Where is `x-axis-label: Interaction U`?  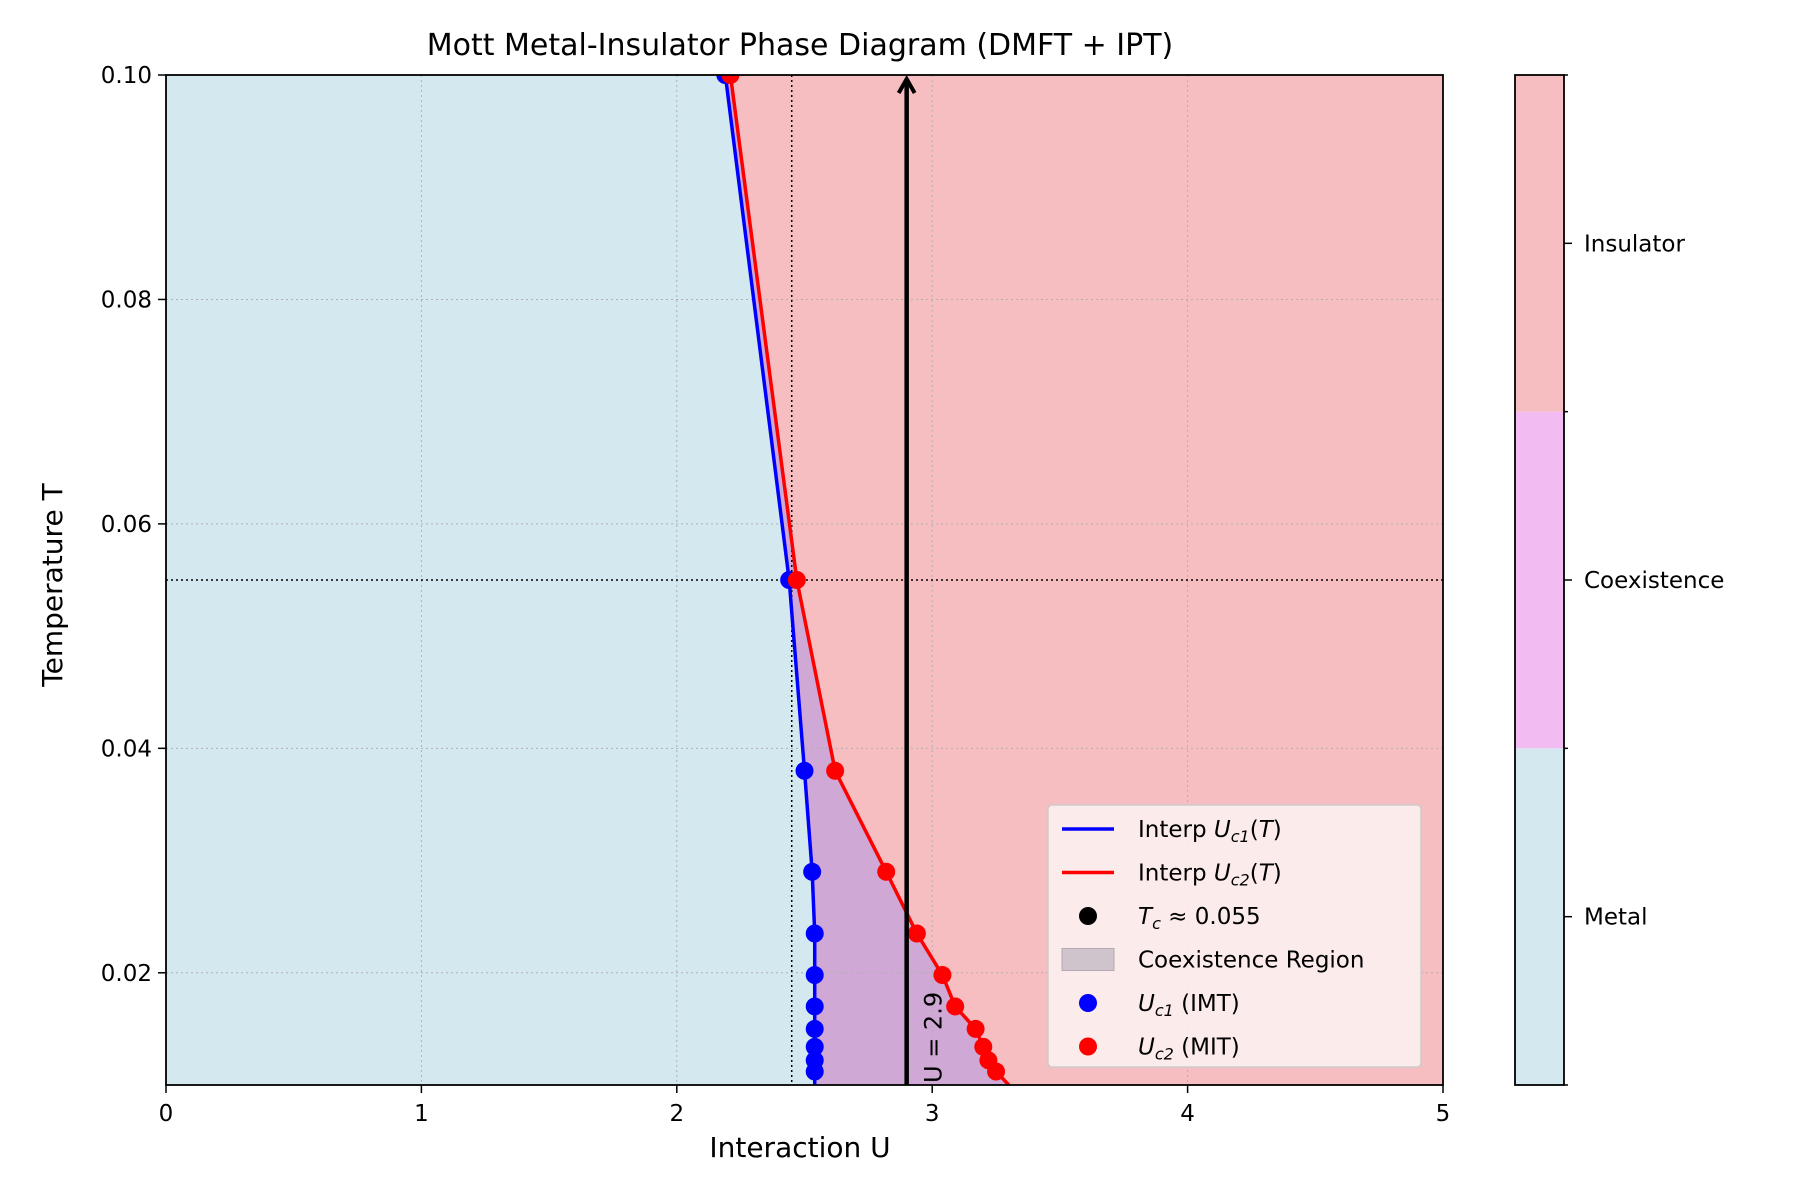
x-axis-label: Interaction U is located at coordinates (799, 1147).